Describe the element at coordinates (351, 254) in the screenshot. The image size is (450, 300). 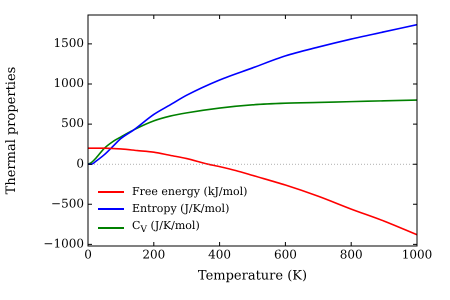
I see `x-tick-label: 800` at that location.